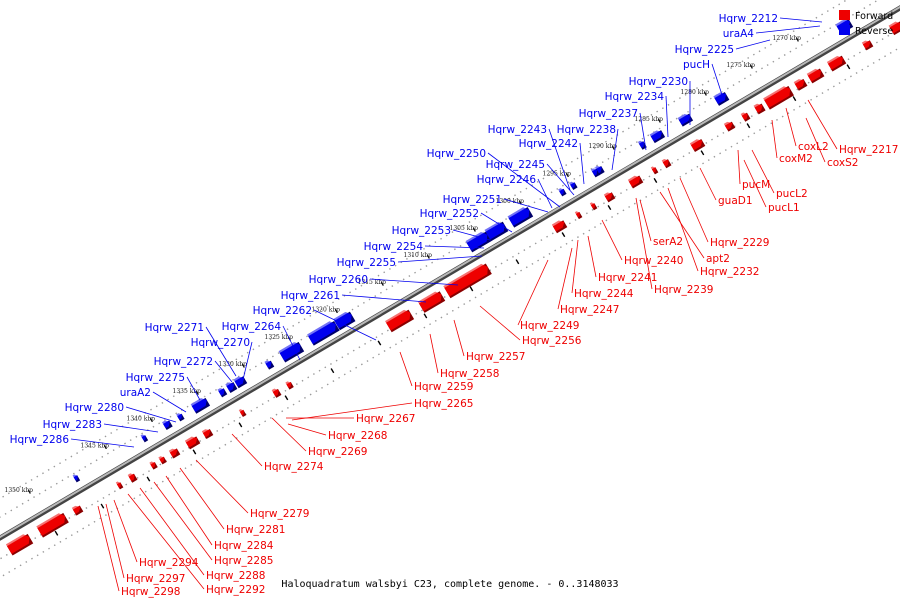 Image resolution: width=900 pixels, height=600 pixels. What do you see at coordinates (813, 147) in the screenshot?
I see `gene-label-coxl2: coxL2` at bounding box center [813, 147].